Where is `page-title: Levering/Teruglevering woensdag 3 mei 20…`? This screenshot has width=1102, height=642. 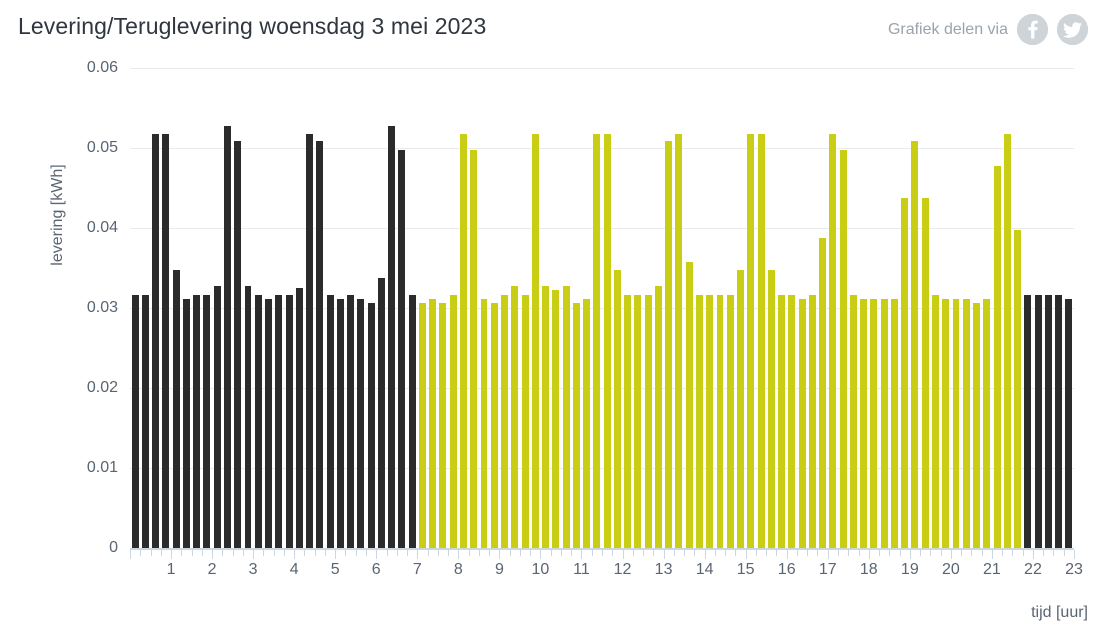 page-title: Levering/Teruglevering woensdag 3 mei 20… is located at coordinates (252, 26).